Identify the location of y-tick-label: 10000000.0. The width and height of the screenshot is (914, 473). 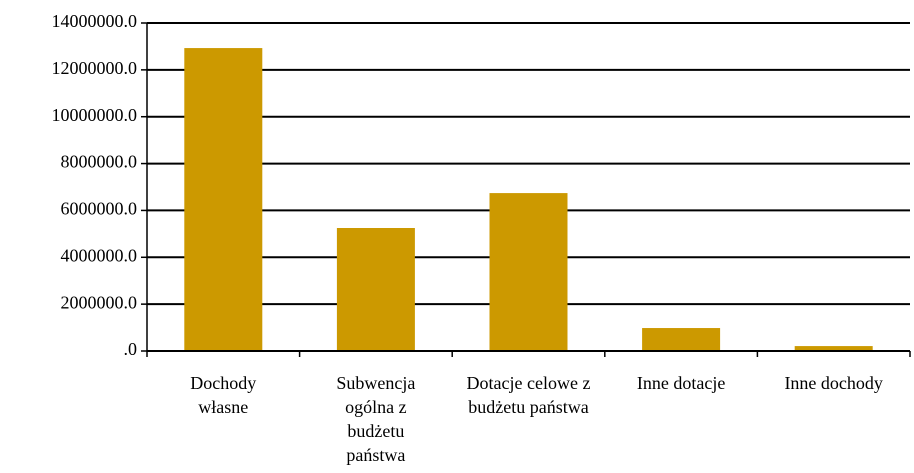
(95, 115).